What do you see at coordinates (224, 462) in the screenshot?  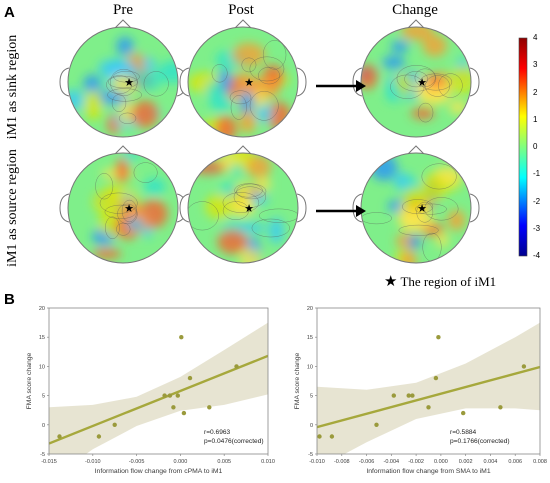 I see `x-tick-label: 0.005` at bounding box center [224, 462].